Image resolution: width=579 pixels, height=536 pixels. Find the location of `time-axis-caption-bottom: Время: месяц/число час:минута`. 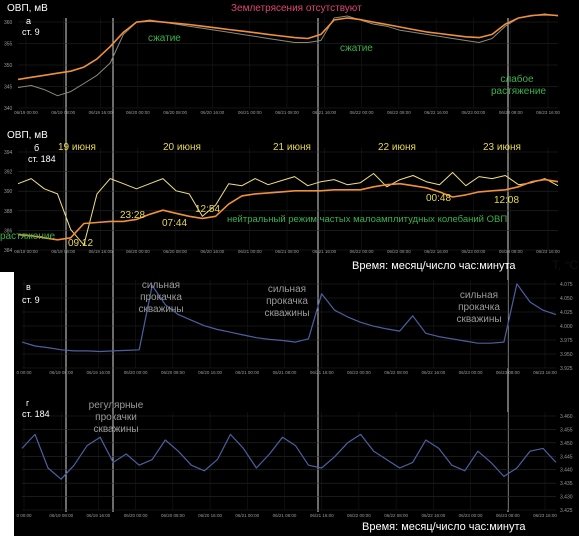

time-axis-caption-bottom: Время: месяц/число час:минута is located at coordinates (444, 527).